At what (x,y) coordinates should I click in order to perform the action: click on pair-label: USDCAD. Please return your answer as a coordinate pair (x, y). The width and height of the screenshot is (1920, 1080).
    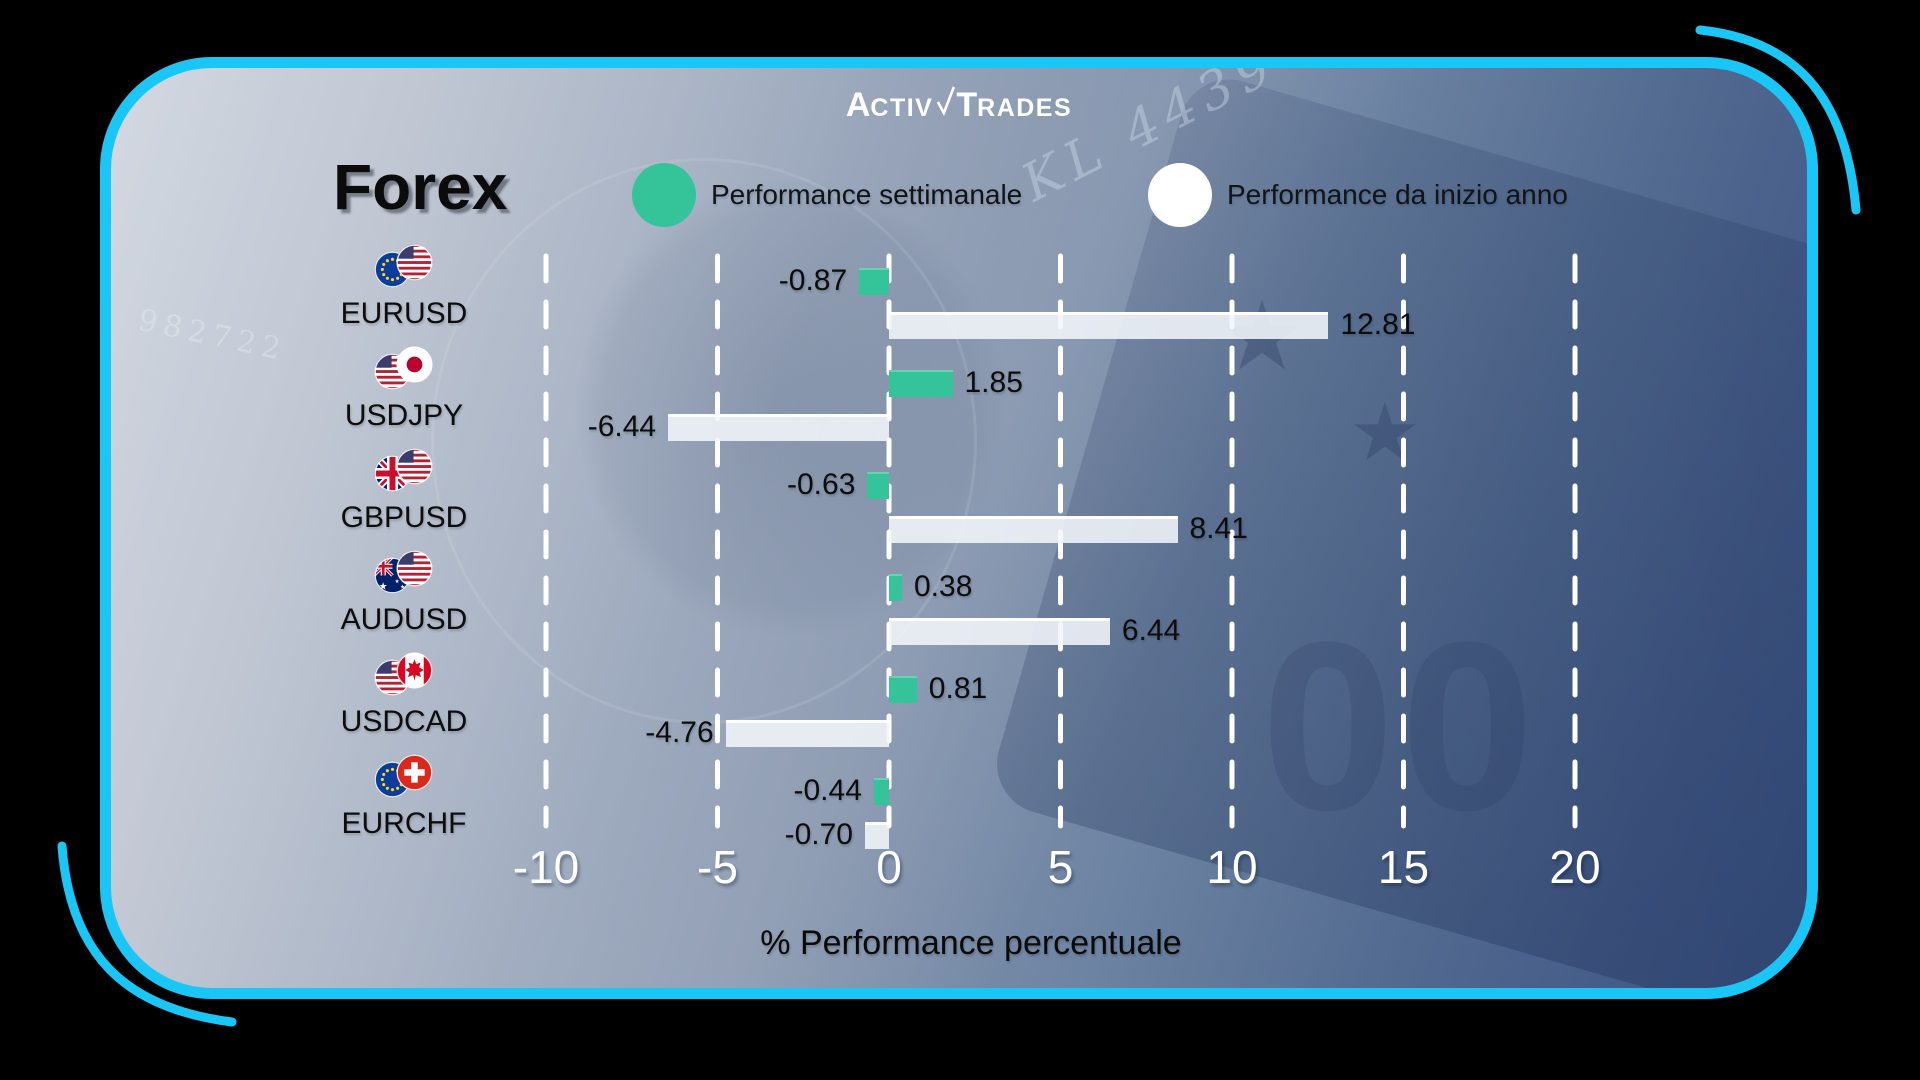
    Looking at the image, I should click on (404, 721).